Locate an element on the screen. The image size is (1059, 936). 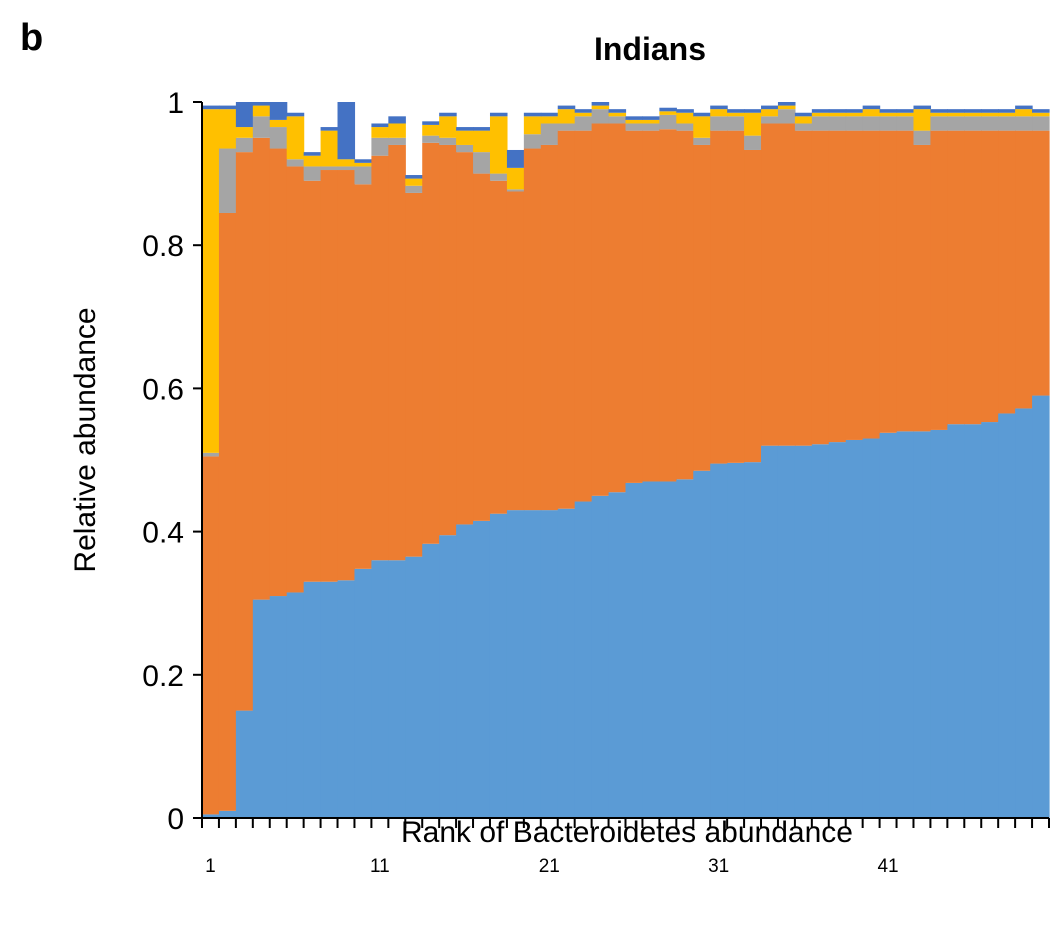
x-tick-label: 31 is located at coordinates (718, 866).